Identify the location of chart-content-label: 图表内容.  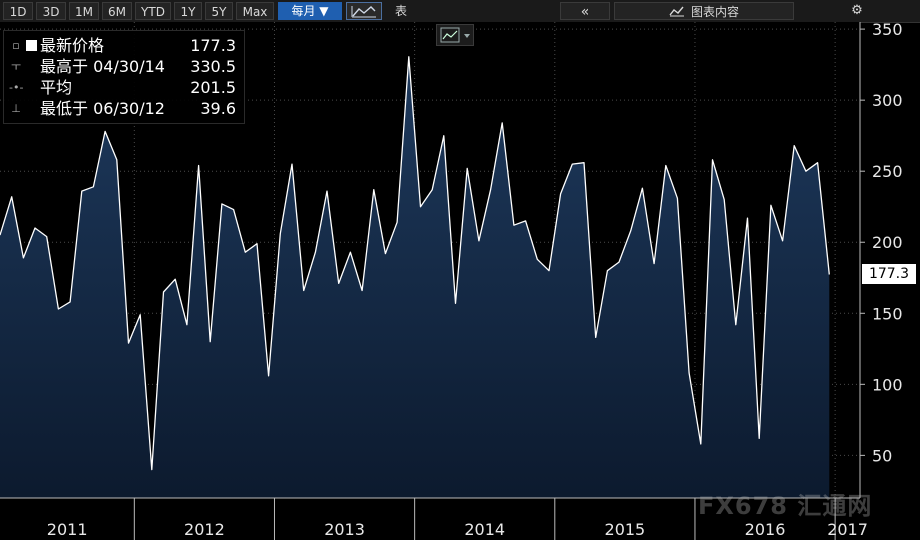
(714, 12).